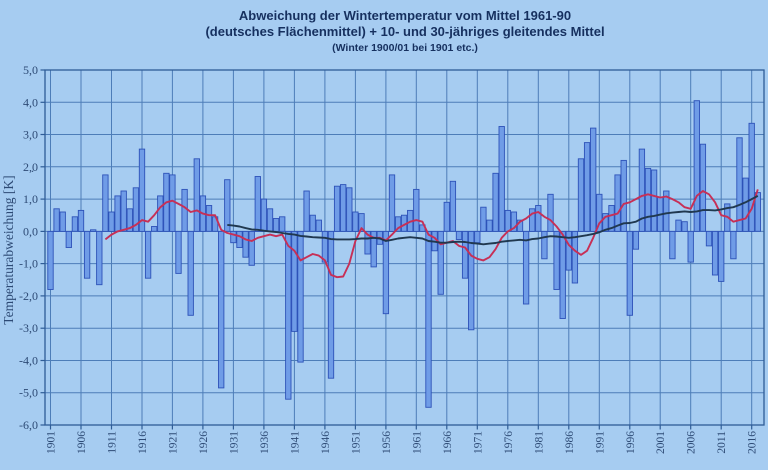 Image resolution: width=768 pixels, height=470 pixels. I want to click on x-tick-label: 1916, so click(143, 442).